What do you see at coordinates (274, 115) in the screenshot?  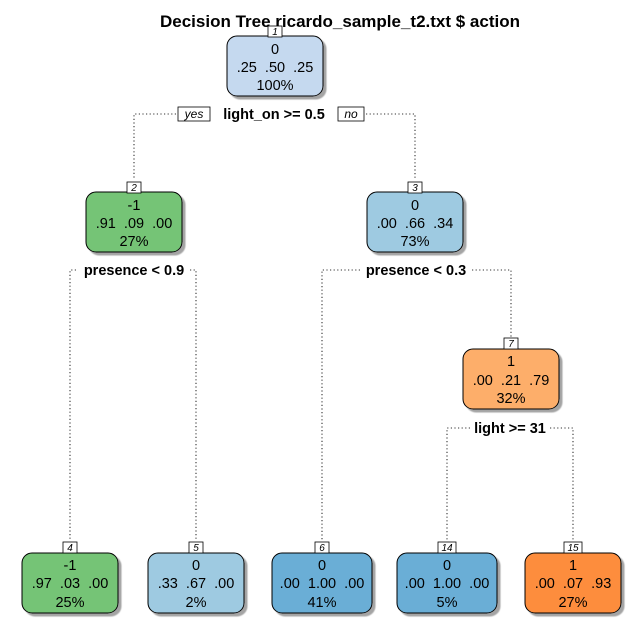 I see `split-label: light_on >= 0.5` at bounding box center [274, 115].